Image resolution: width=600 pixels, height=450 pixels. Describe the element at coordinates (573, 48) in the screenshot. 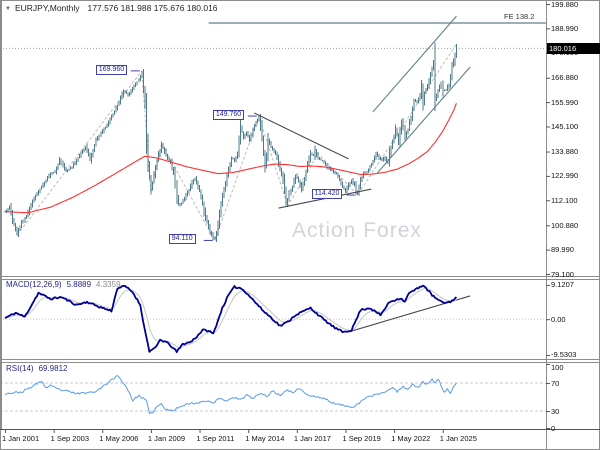

I see `current-price-badge: 180.016` at that location.